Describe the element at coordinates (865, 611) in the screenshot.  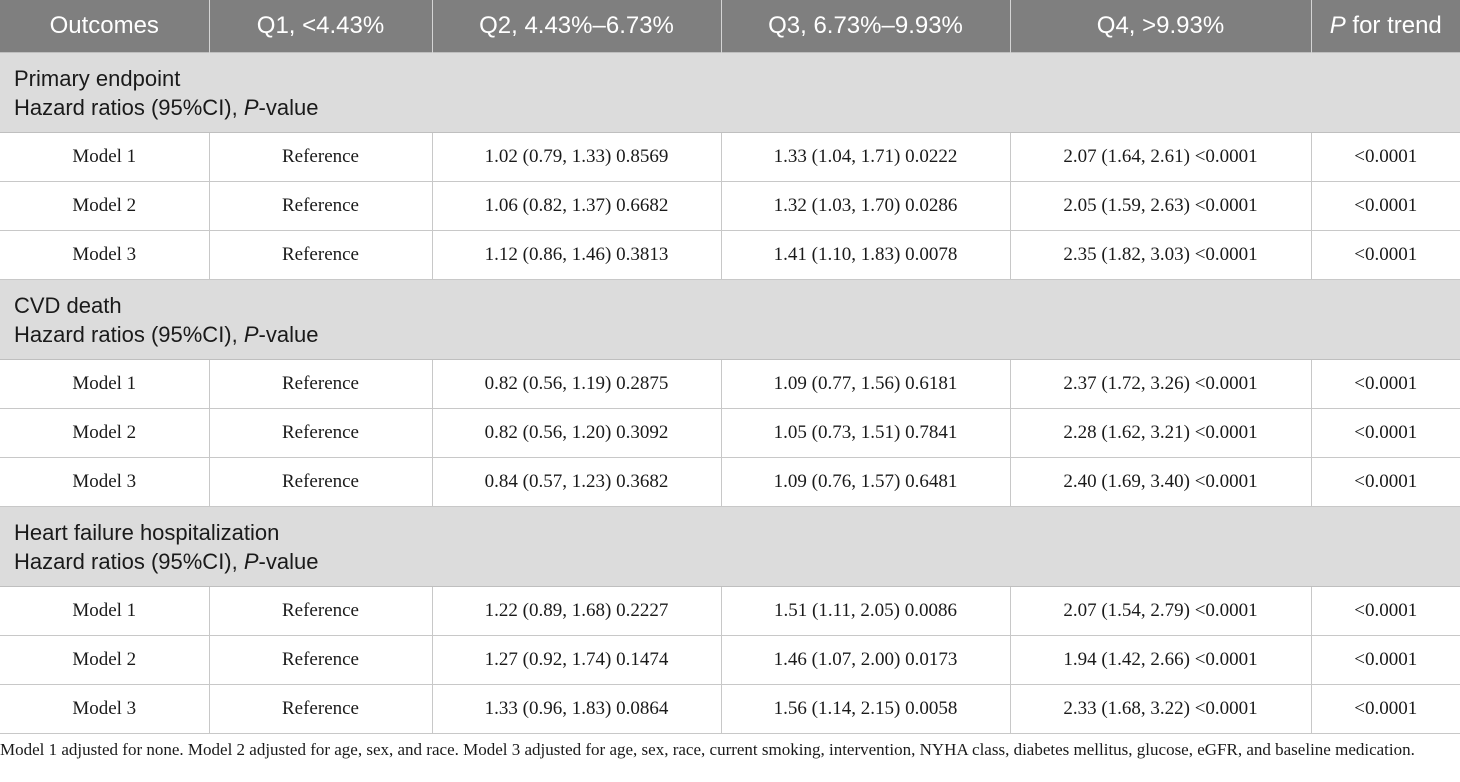
I see `cell-q3: 1.51 (1.11, 2.05) 0.0086` at that location.